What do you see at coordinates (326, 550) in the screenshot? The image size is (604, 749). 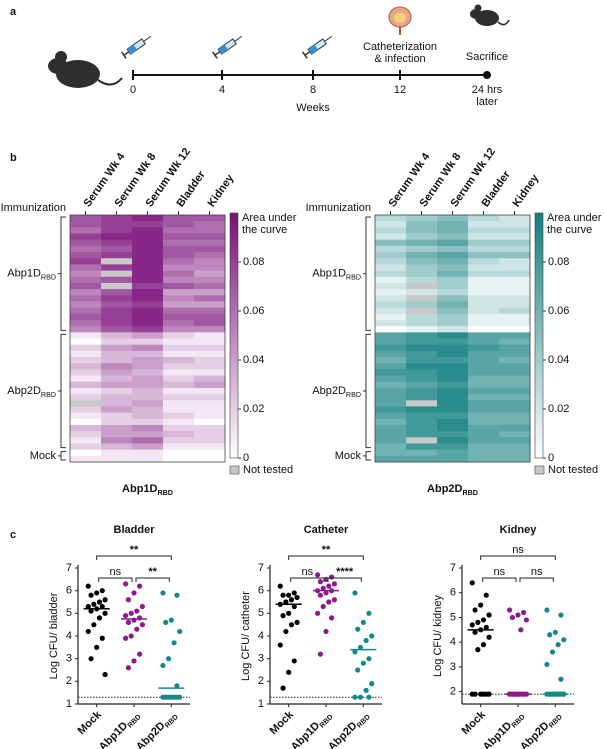 I see `significance-label: **` at bounding box center [326, 550].